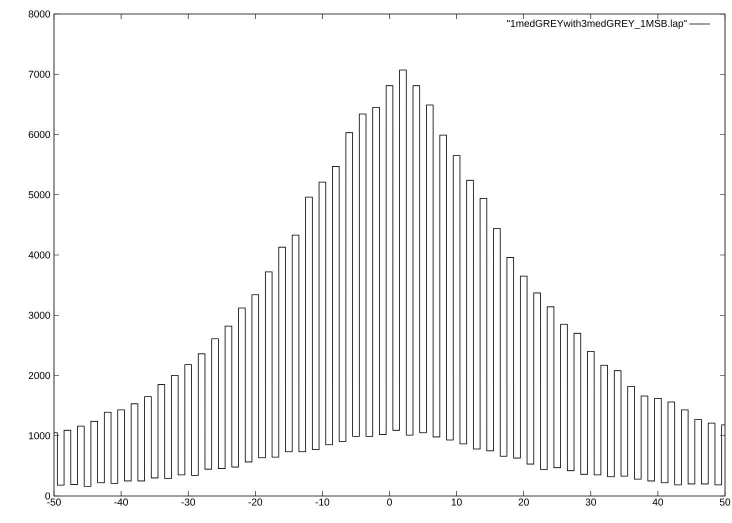 This screenshot has width=732, height=523. What do you see at coordinates (39, 315) in the screenshot?
I see `y-tick-label: 3000` at bounding box center [39, 315].